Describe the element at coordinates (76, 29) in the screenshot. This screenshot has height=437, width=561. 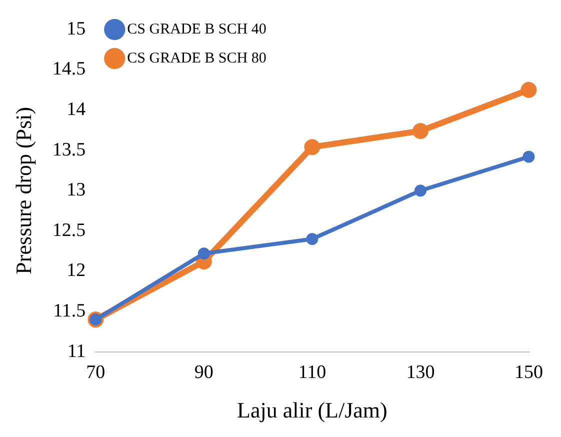
I see `y-tick-label: 15` at that location.